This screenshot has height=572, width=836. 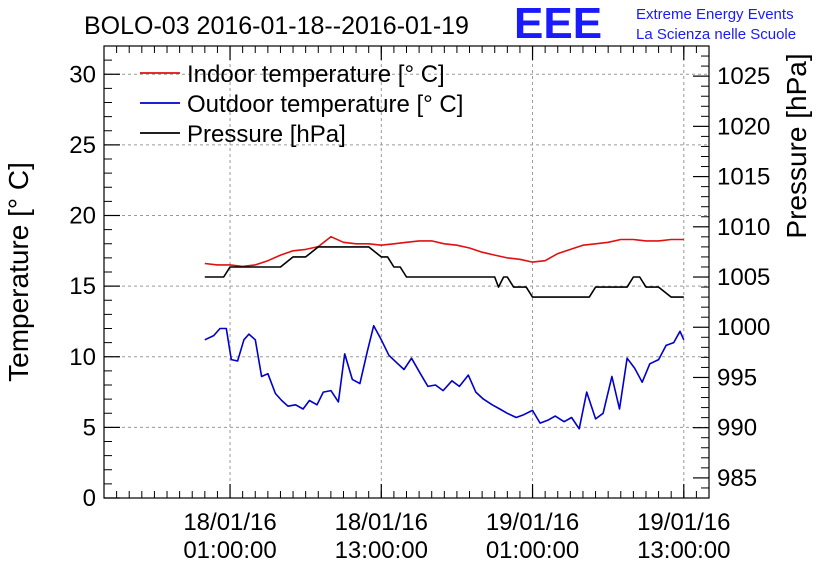 I want to click on y2-tick-label: 1020, so click(x=743, y=126).